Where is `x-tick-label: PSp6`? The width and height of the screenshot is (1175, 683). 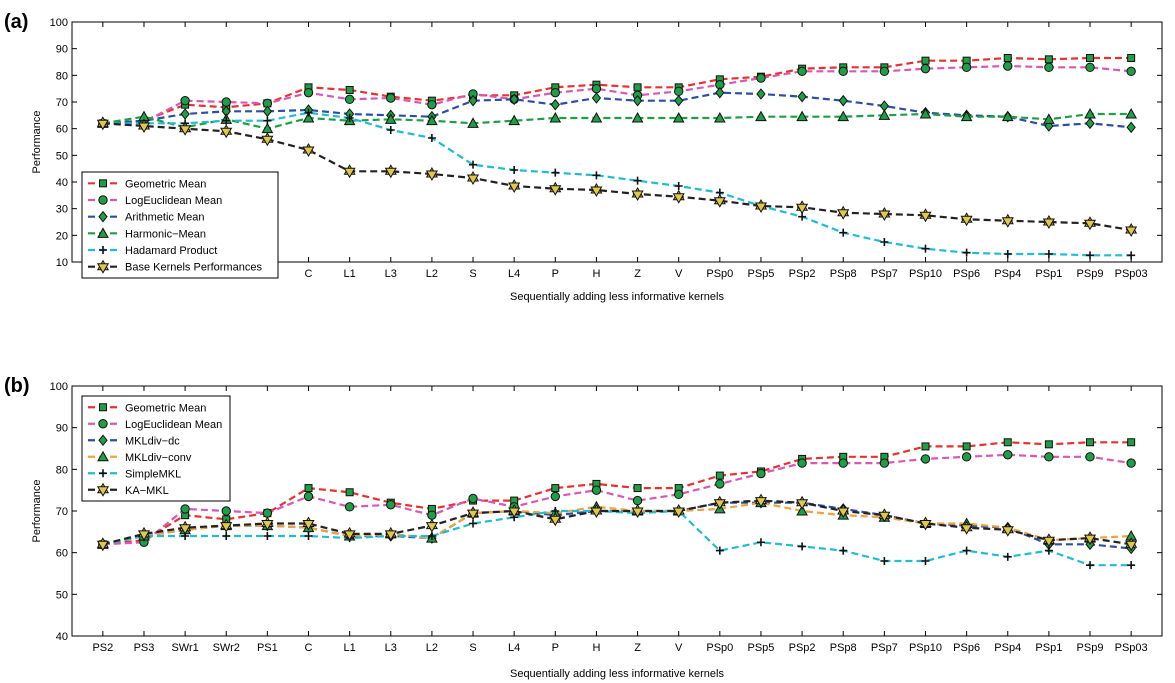 x-tick-label: PSp6 is located at coordinates (966, 648).